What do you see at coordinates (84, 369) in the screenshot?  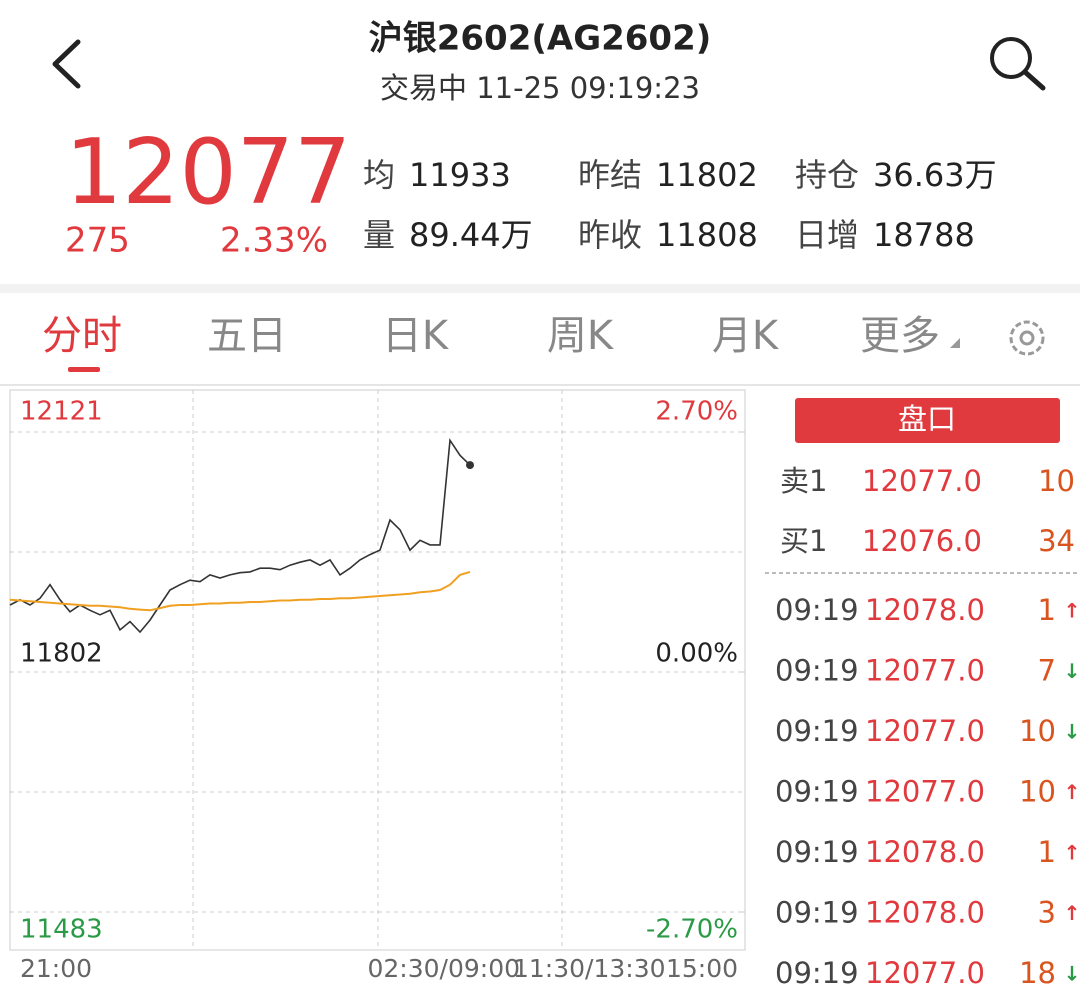 I see `tab-indicator` at bounding box center [84, 369].